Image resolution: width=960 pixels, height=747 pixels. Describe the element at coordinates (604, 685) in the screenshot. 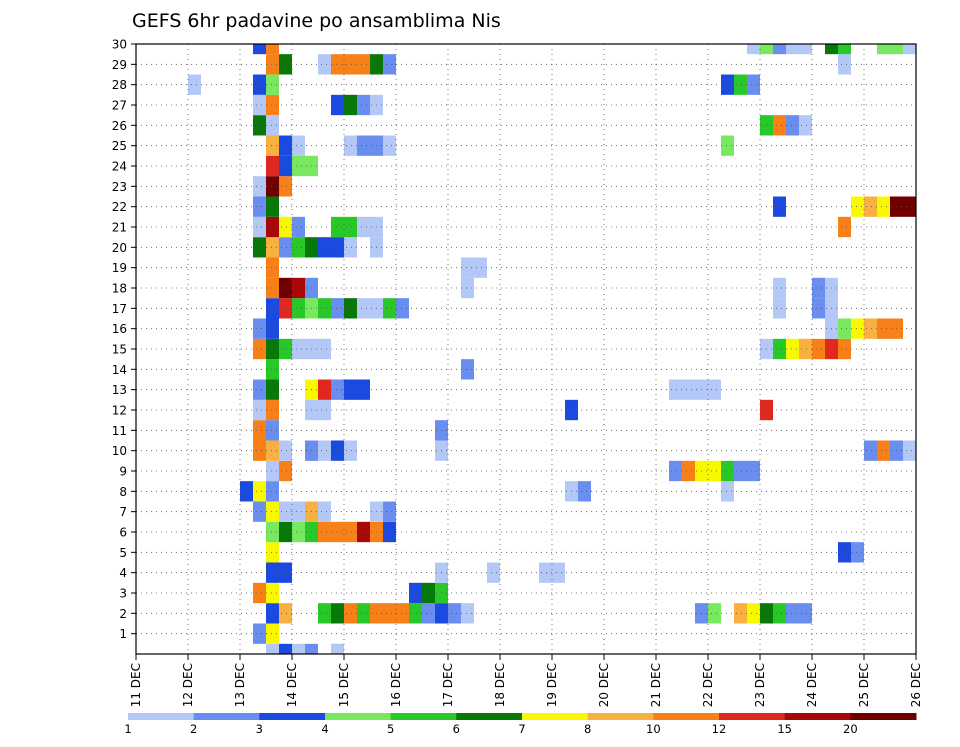

I see `x-tick-label: 20 DEC` at that location.